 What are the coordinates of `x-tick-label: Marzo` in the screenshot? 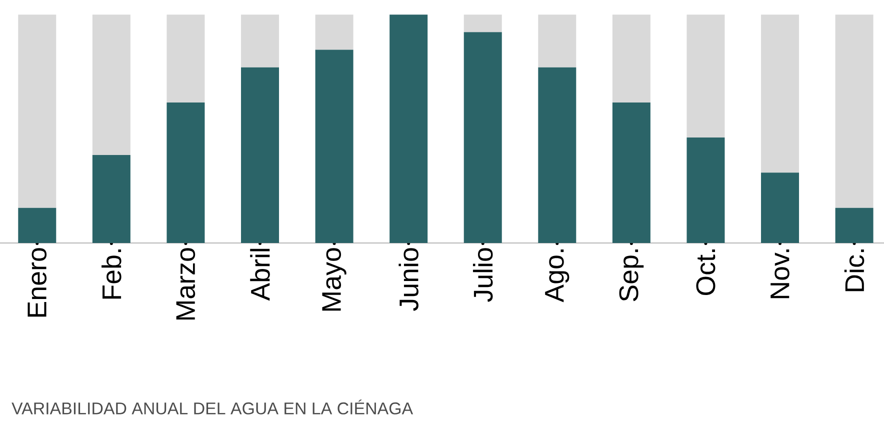 It's located at (186, 284).